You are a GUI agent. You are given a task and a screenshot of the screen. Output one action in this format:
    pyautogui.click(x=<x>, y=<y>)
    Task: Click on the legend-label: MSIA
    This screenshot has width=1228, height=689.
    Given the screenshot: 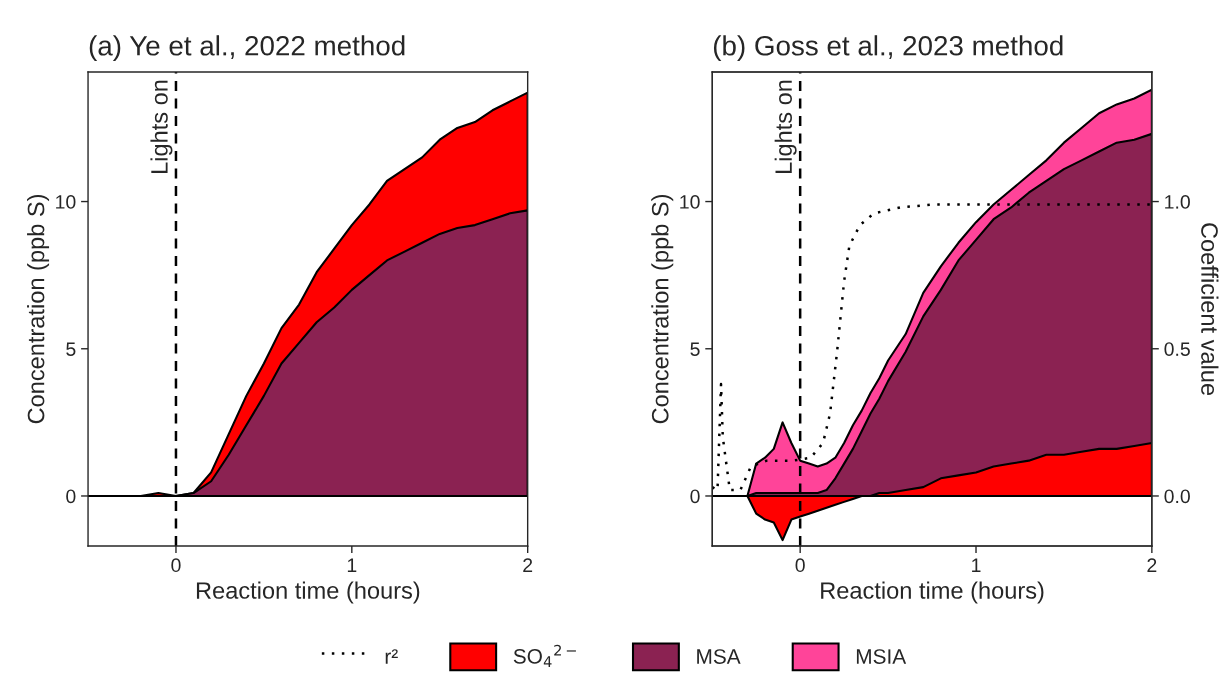 What is the action you would take?
    pyautogui.click(x=881, y=656)
    